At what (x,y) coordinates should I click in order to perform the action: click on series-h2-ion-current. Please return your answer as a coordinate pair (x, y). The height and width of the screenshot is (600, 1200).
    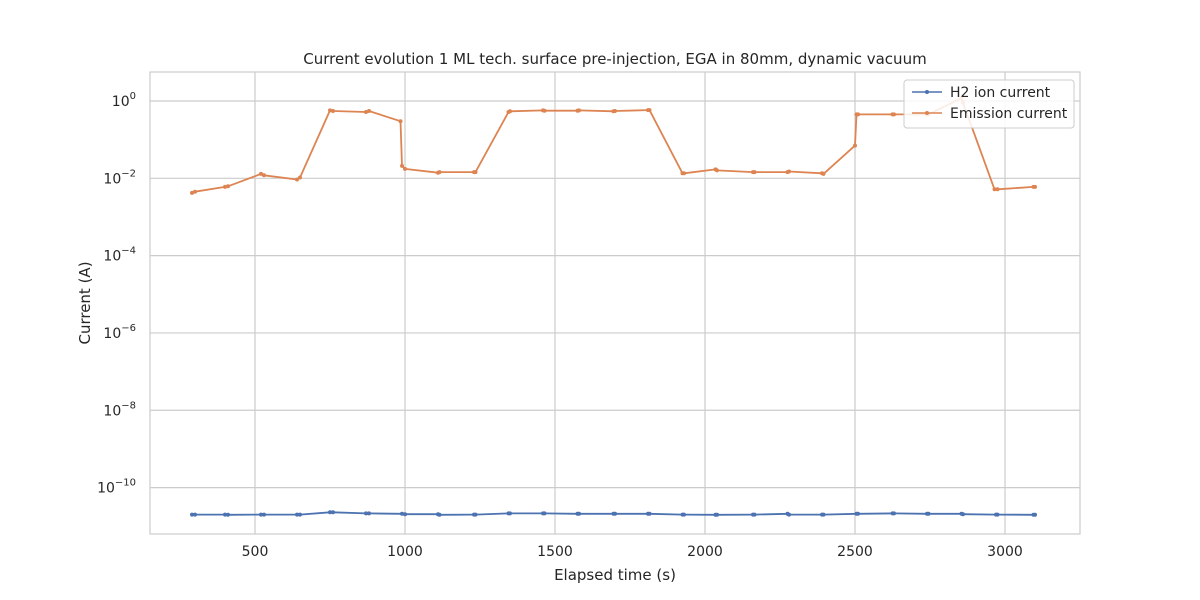
    Looking at the image, I should click on (613, 513).